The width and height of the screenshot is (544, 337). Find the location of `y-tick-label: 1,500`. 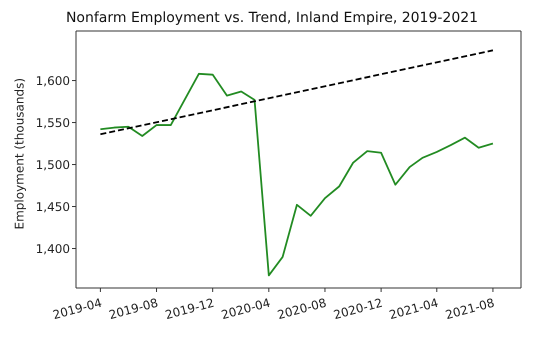

y-tick-label: 1,500 is located at coordinates (53, 165).